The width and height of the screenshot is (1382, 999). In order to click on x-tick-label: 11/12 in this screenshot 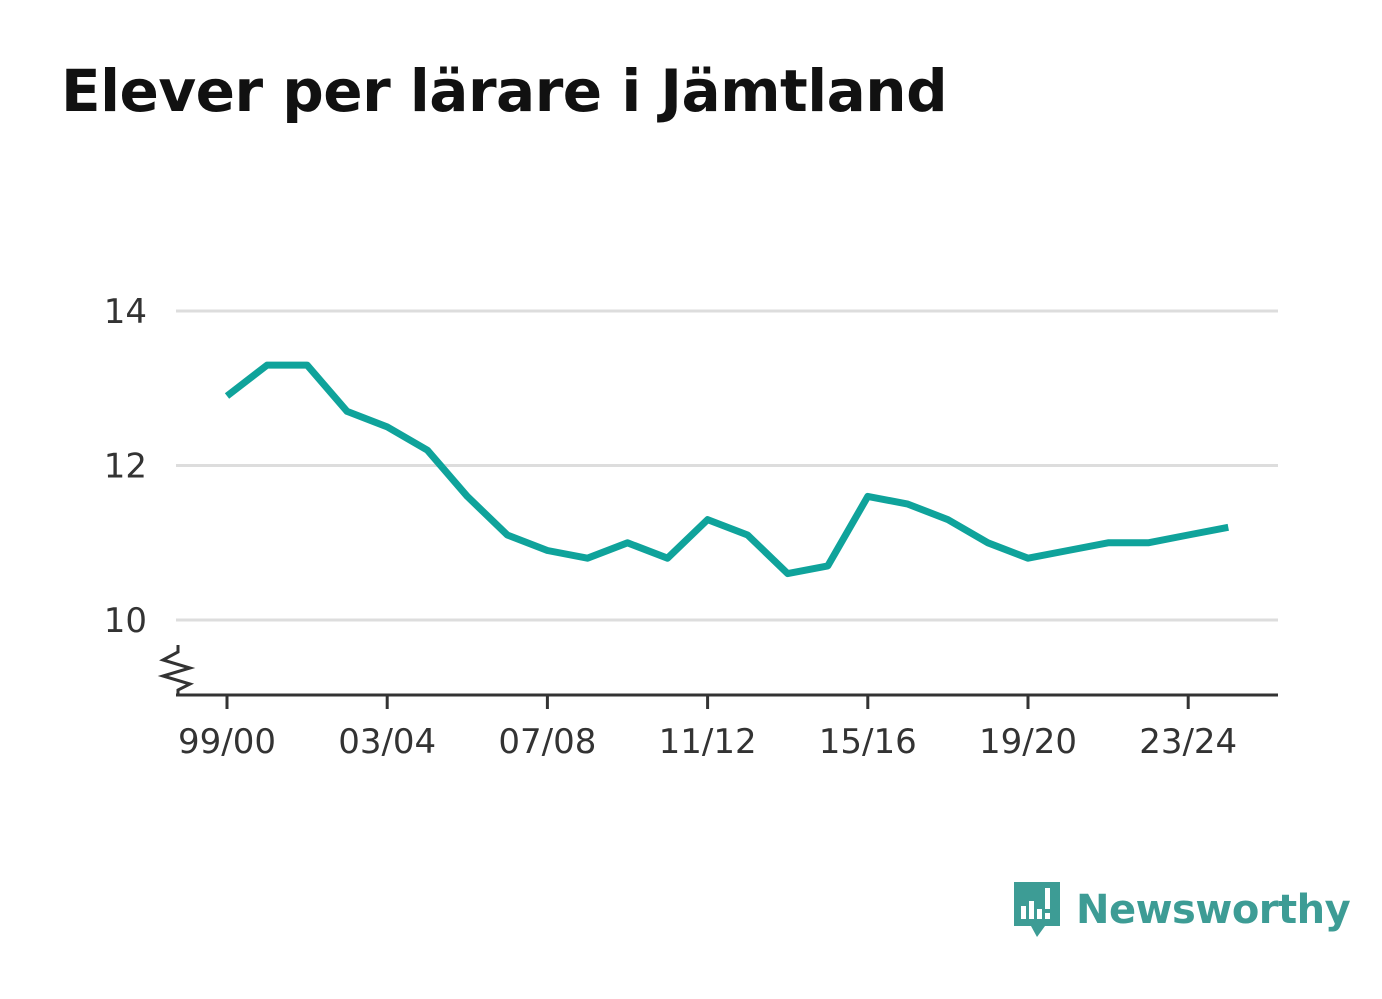, I will do `click(708, 742)`.